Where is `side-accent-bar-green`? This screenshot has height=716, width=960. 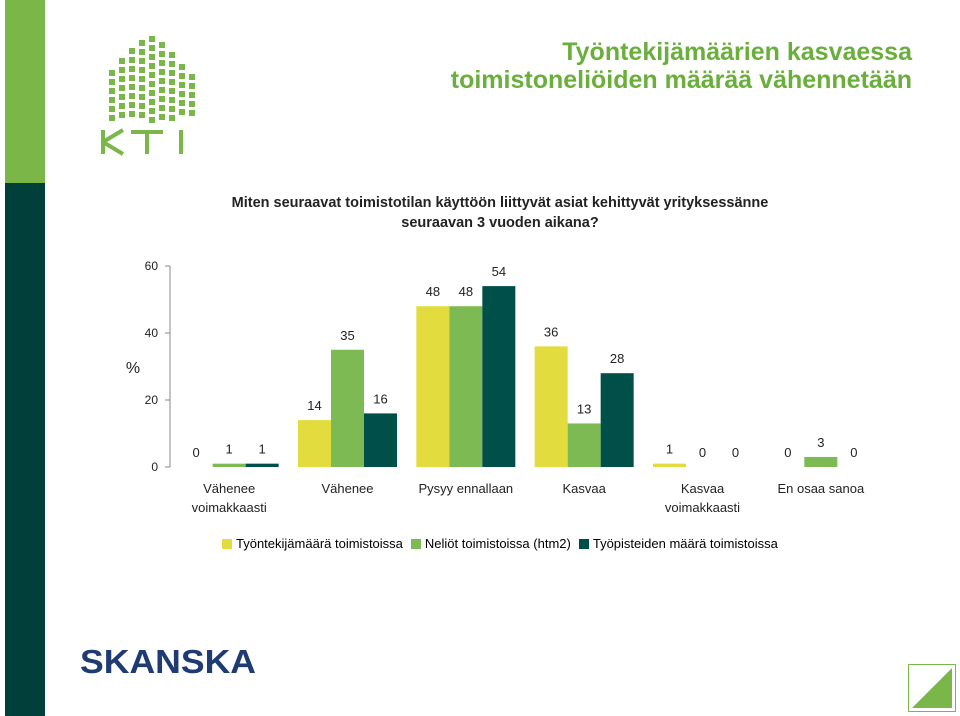 side-accent-bar-green is located at coordinates (25, 91).